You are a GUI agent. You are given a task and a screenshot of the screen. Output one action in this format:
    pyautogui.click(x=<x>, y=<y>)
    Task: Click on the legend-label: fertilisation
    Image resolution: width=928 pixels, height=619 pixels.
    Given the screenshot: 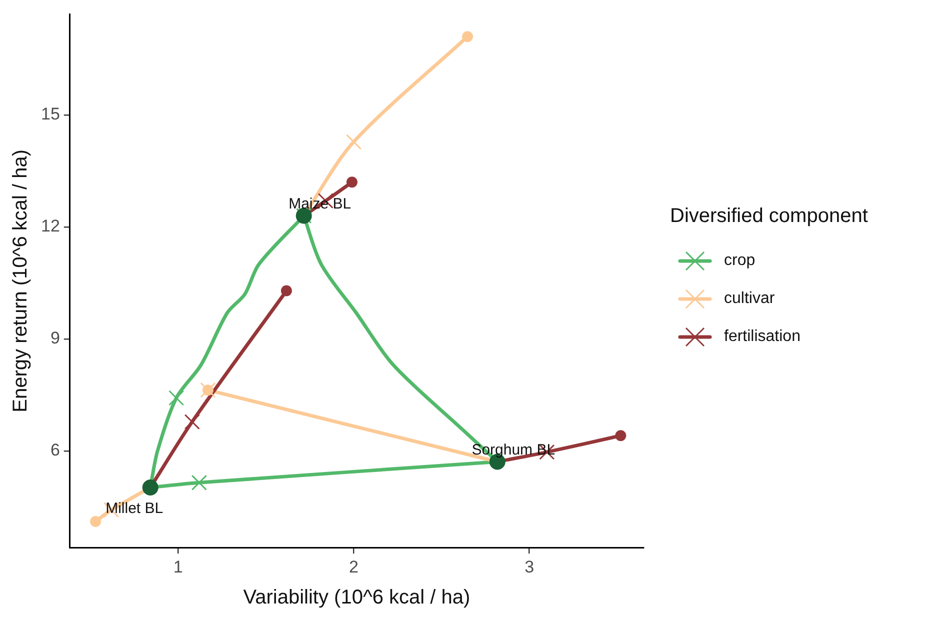 What is the action you would take?
    pyautogui.click(x=762, y=337)
    